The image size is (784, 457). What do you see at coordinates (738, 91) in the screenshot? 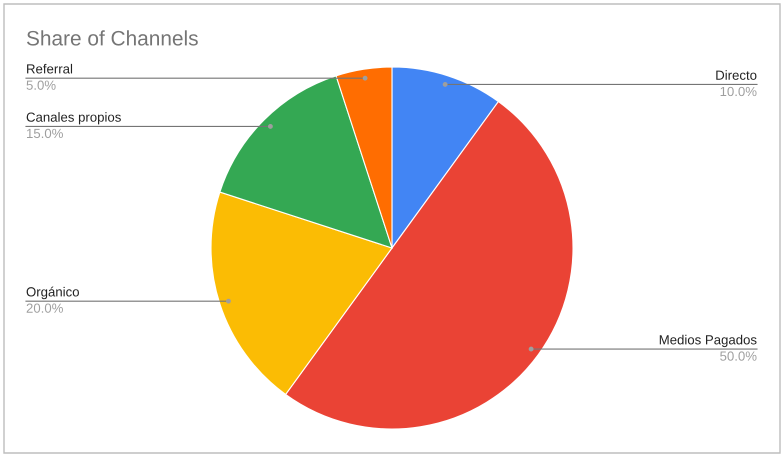
I see `data-label: 10.0%` at bounding box center [738, 91].